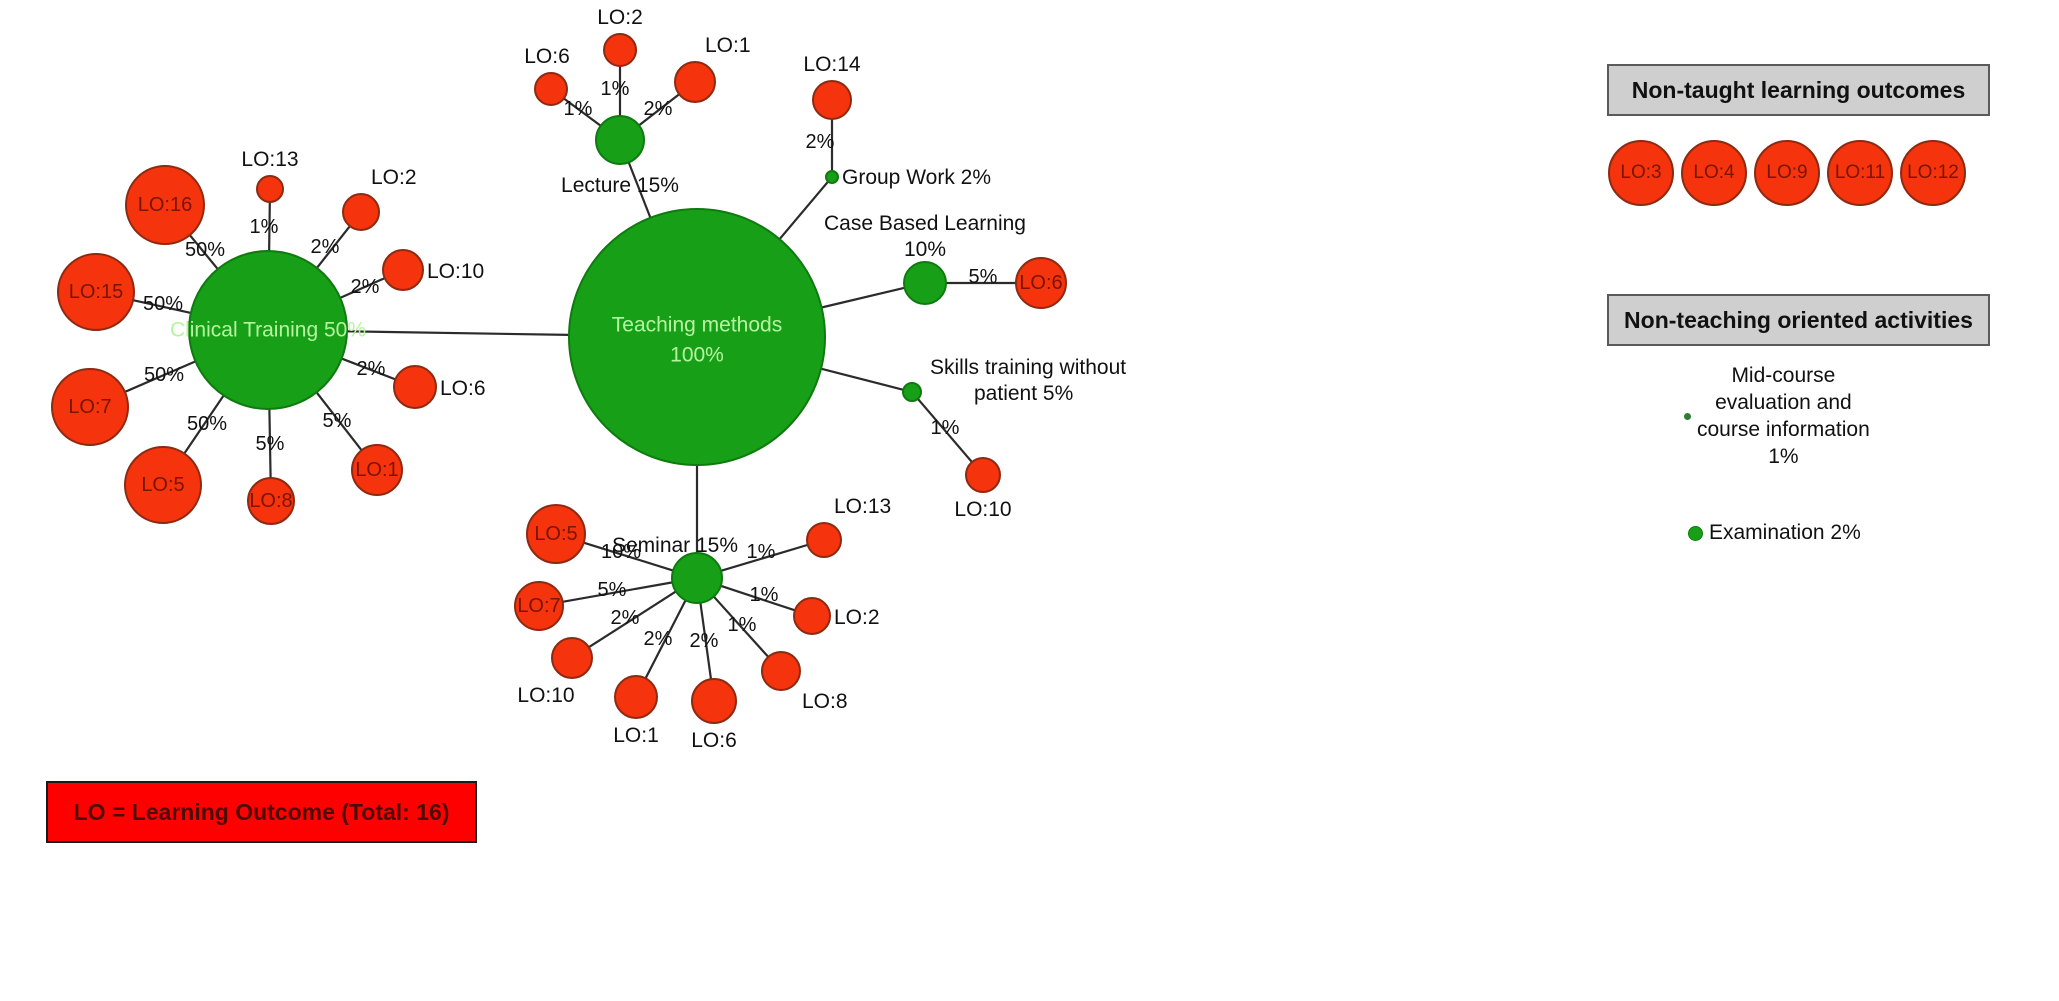 The image size is (2059, 1001). What do you see at coordinates (269, 159) in the screenshot?
I see `outcome-label-6: LO:13` at bounding box center [269, 159].